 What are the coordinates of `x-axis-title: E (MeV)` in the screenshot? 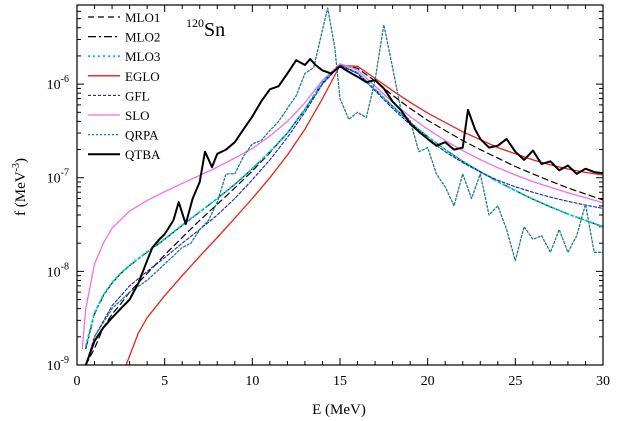 It's located at (339, 410).